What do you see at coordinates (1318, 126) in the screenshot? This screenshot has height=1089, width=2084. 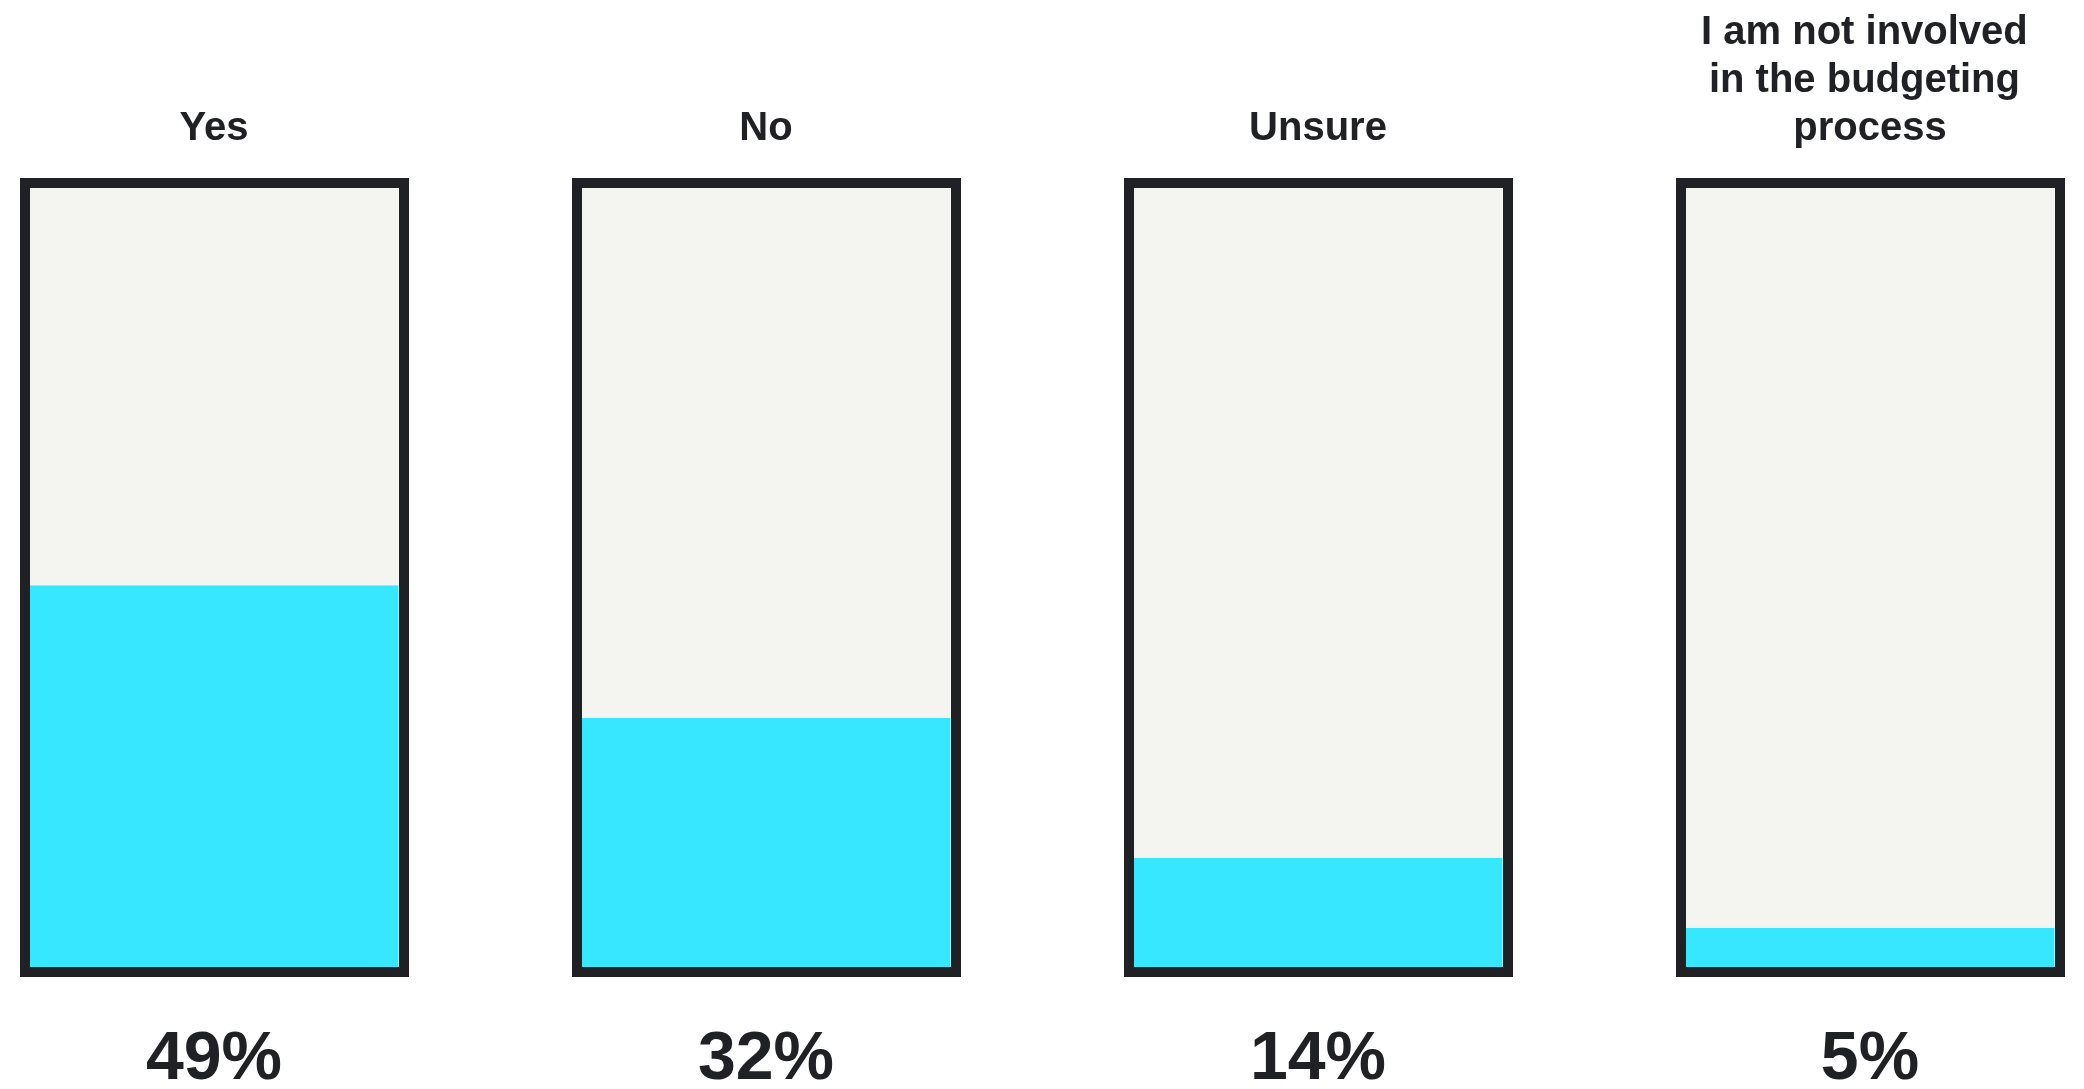 I see `x-tick-label: Unsure` at bounding box center [1318, 126].